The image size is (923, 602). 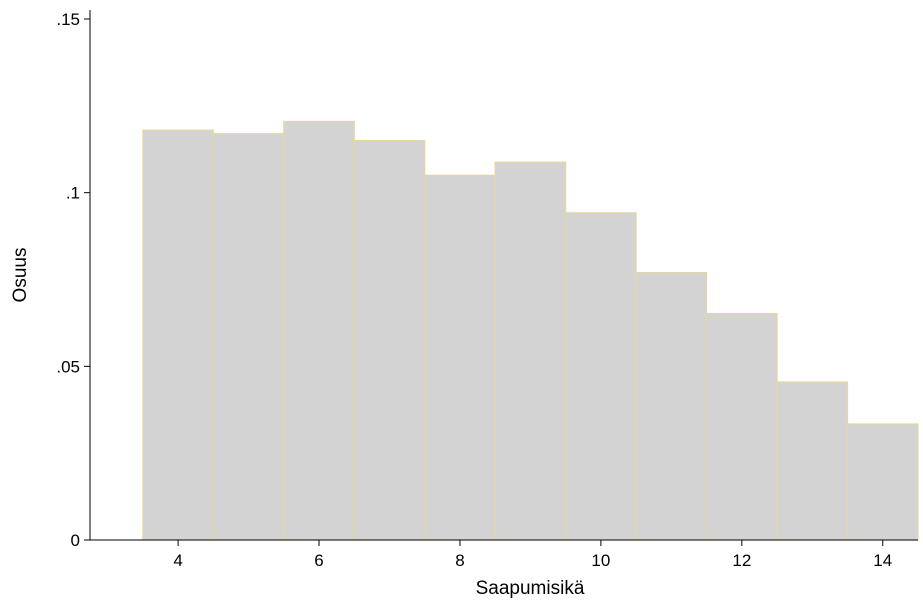 I want to click on x-tick-label: 10, so click(x=600, y=560).